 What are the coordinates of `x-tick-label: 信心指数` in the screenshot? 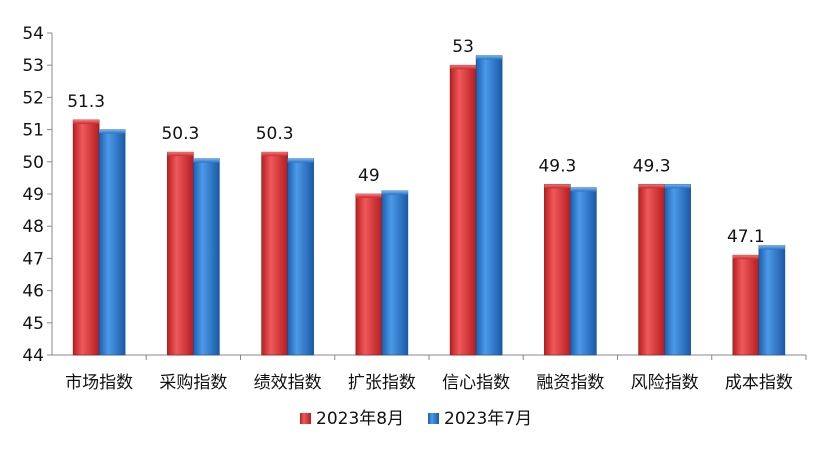 It's located at (476, 383).